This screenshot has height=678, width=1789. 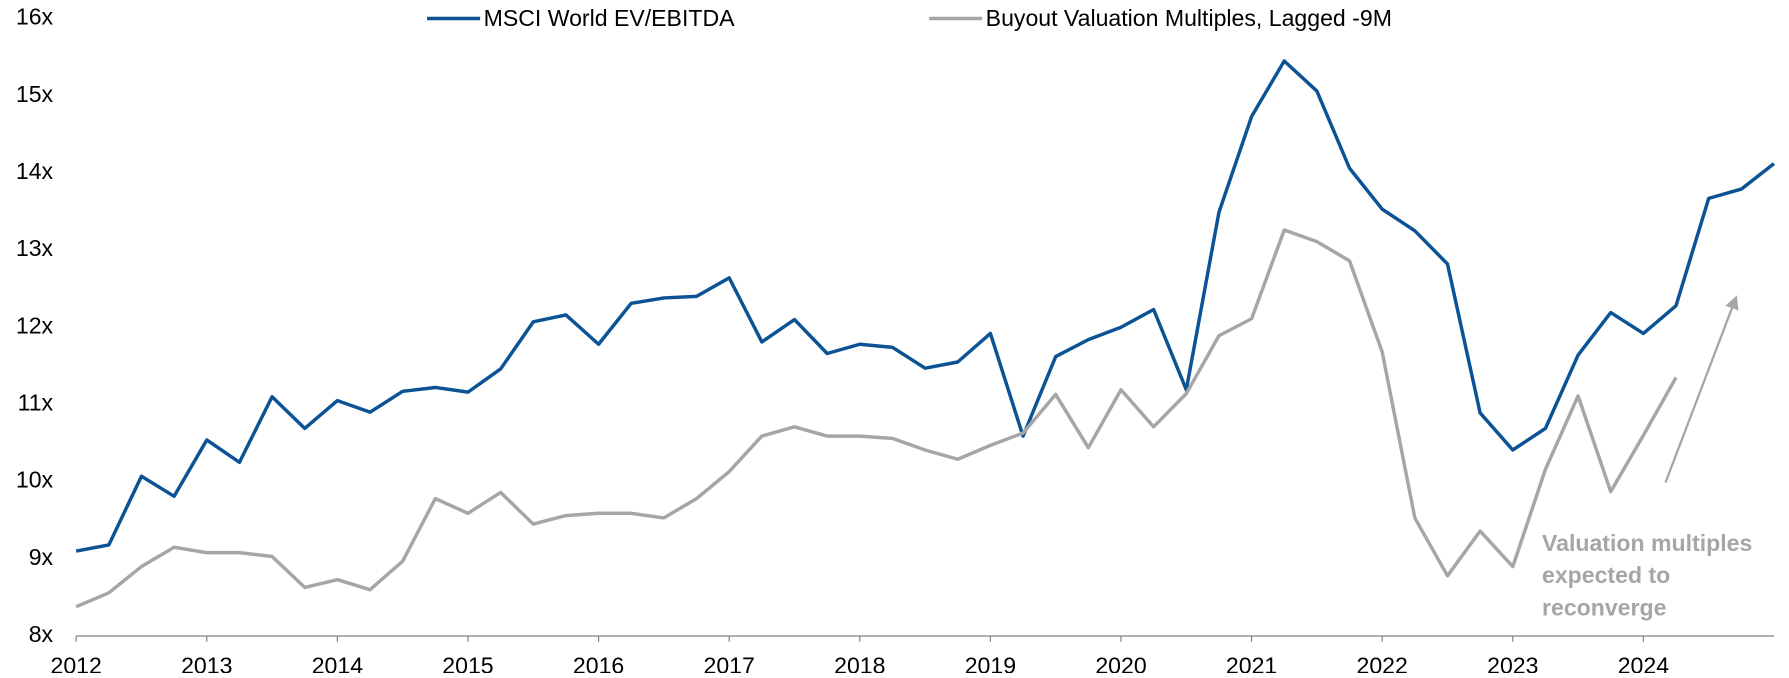 What do you see at coordinates (610, 18) in the screenshot?
I see `legend-label: MSCI World EV/EBITDA` at bounding box center [610, 18].